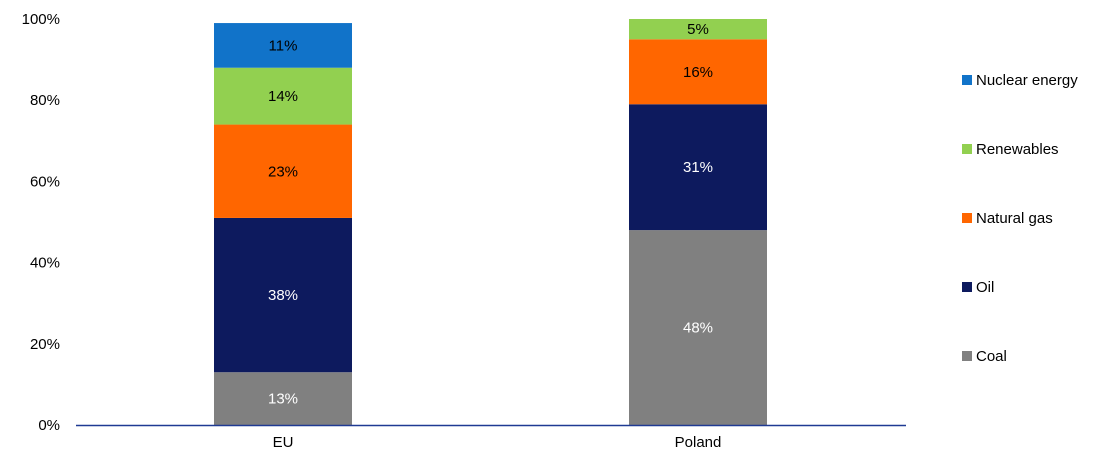 The width and height of the screenshot is (1102, 452). What do you see at coordinates (1014, 218) in the screenshot?
I see `legend-label: Natural gas` at bounding box center [1014, 218].